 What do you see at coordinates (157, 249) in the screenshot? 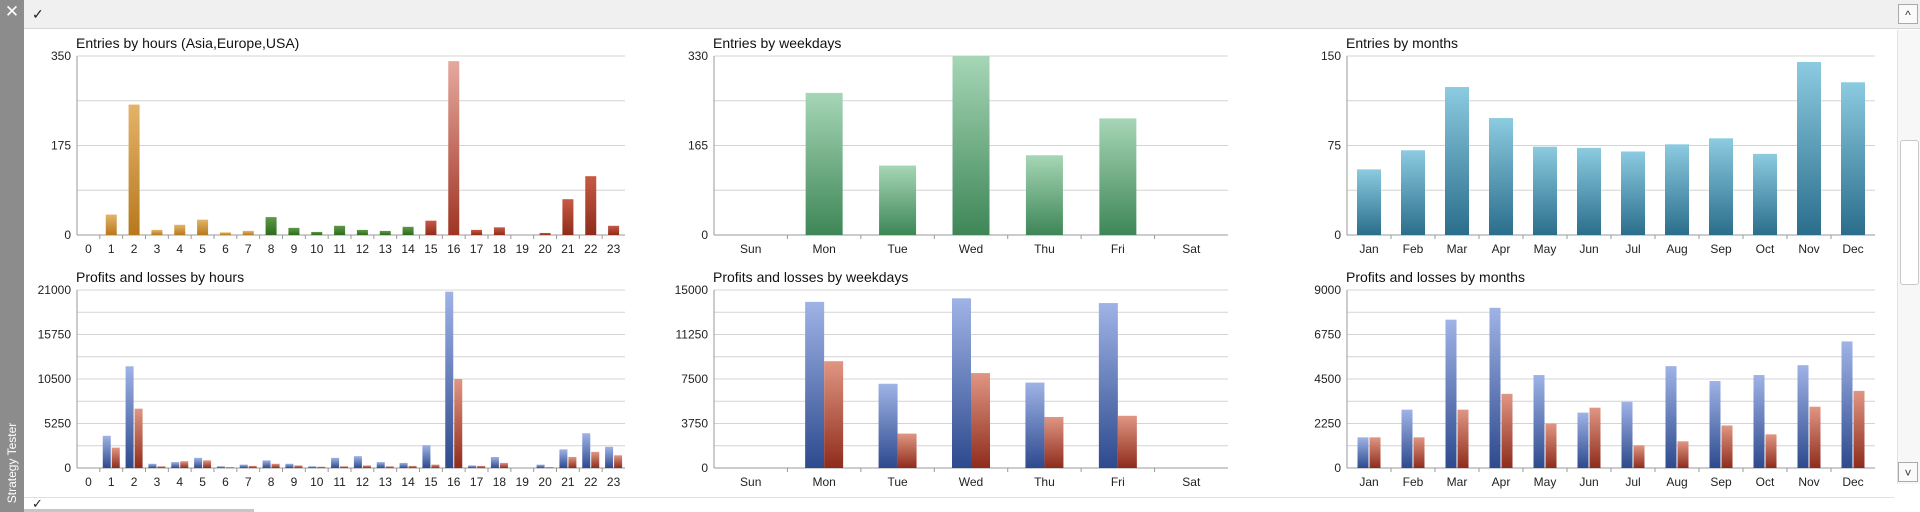
I see `entries-hours-xtick-label: 3` at bounding box center [157, 249].